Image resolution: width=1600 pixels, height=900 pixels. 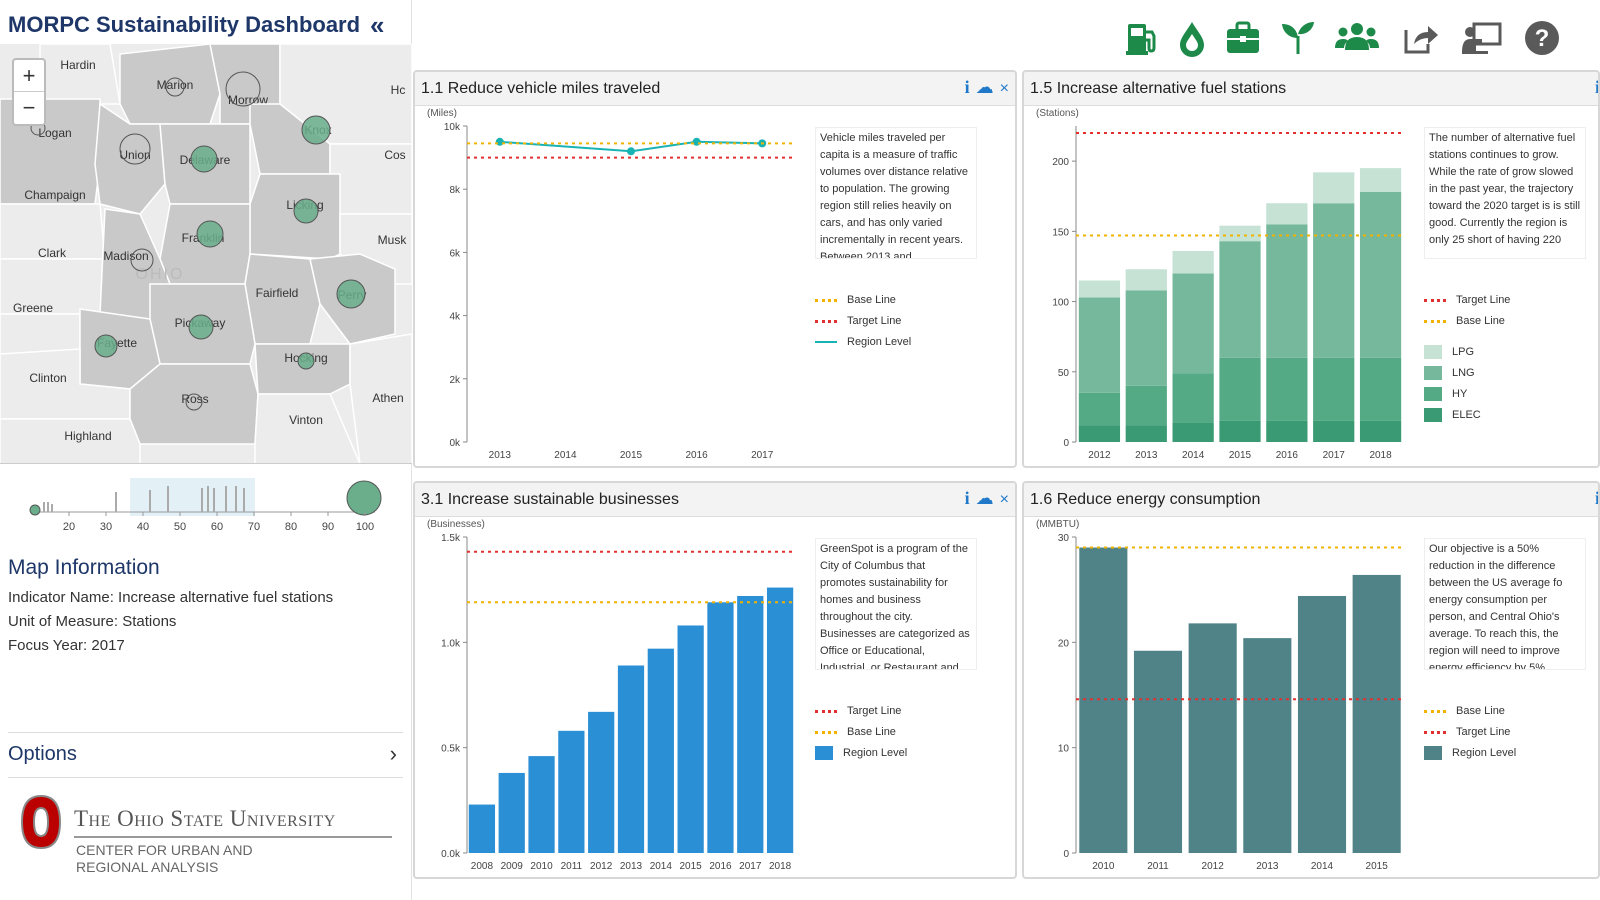 I want to click on x-tick-label: 2017, so click(x=1334, y=455).